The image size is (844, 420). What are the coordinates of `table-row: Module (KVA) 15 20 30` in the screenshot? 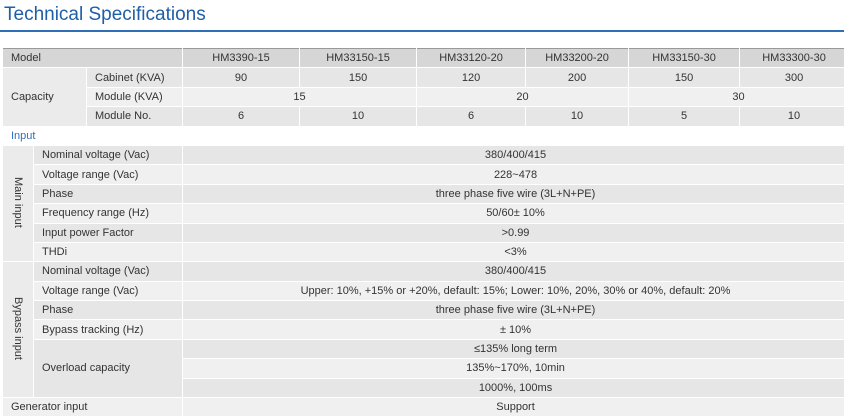 It's located at (423, 97).